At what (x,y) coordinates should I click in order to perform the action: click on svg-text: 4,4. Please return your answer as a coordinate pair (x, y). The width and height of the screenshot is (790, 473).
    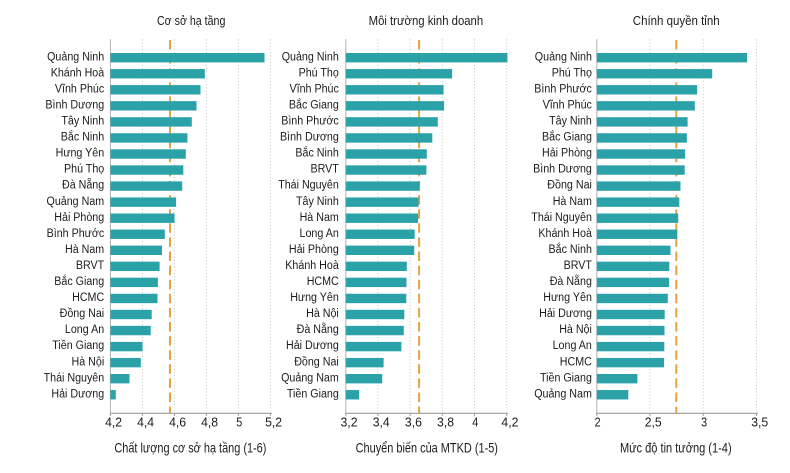
    Looking at the image, I should click on (145, 421).